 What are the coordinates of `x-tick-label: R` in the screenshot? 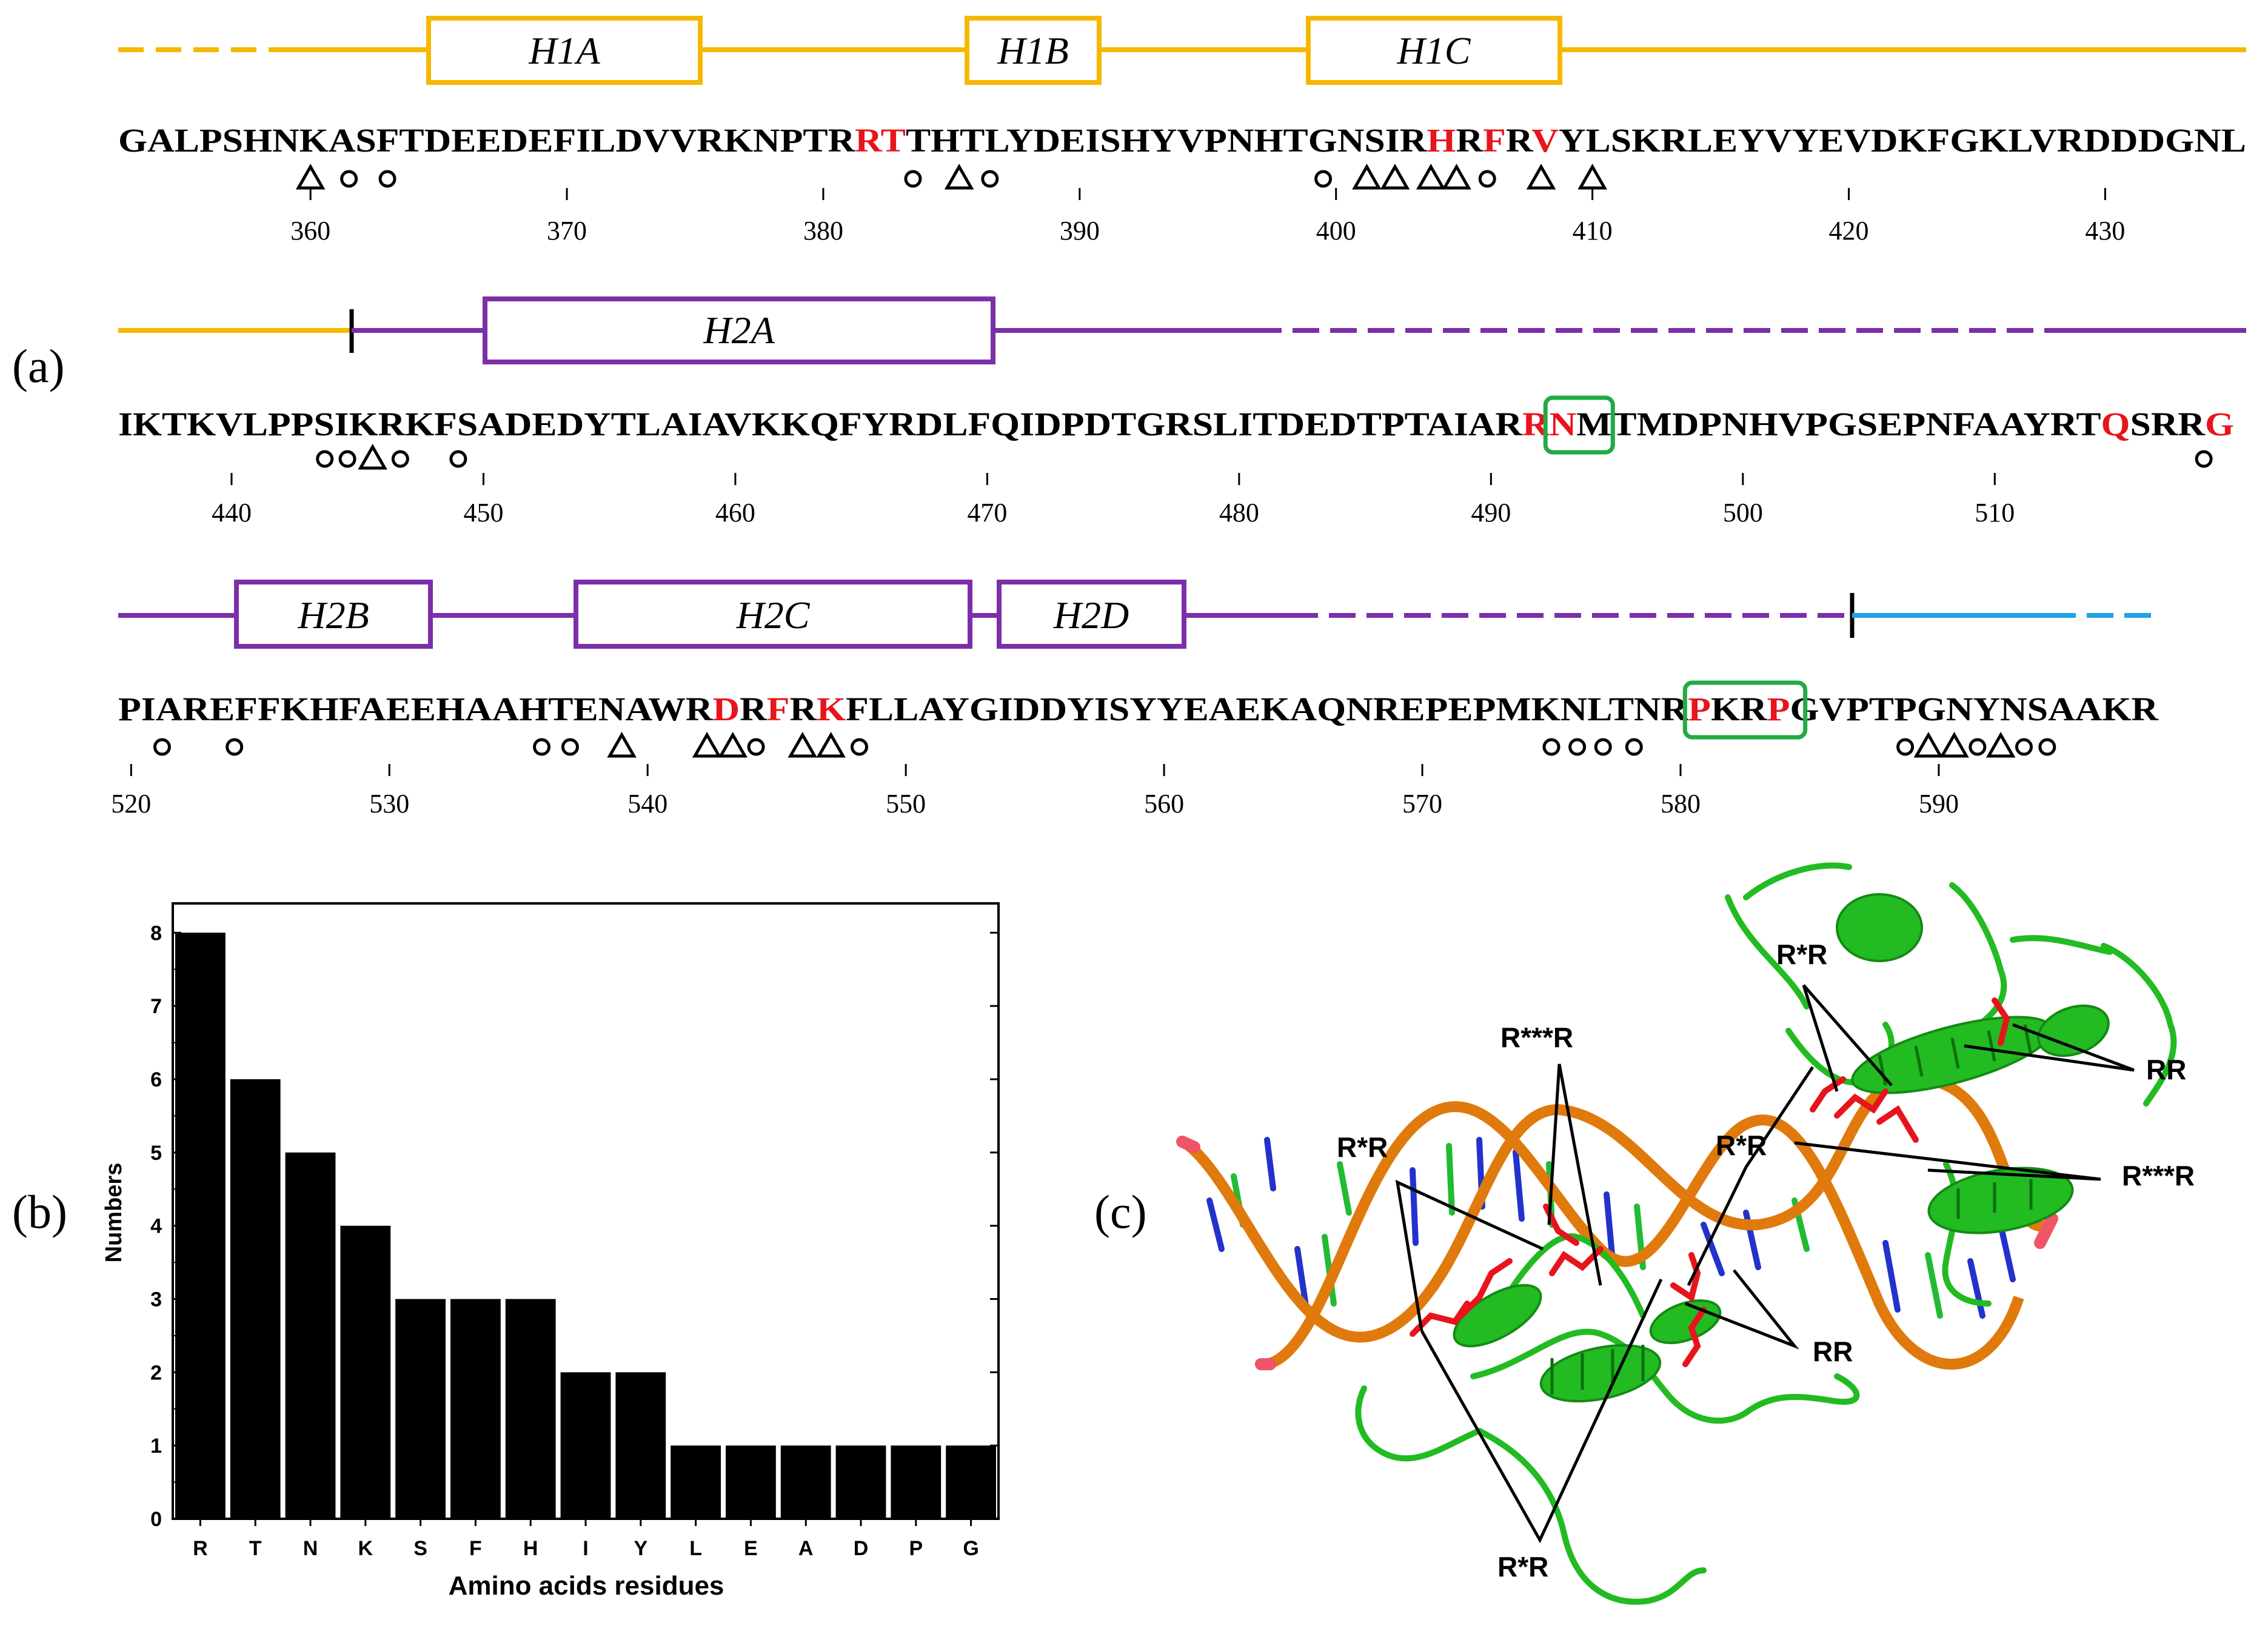 It's located at (200, 1548).